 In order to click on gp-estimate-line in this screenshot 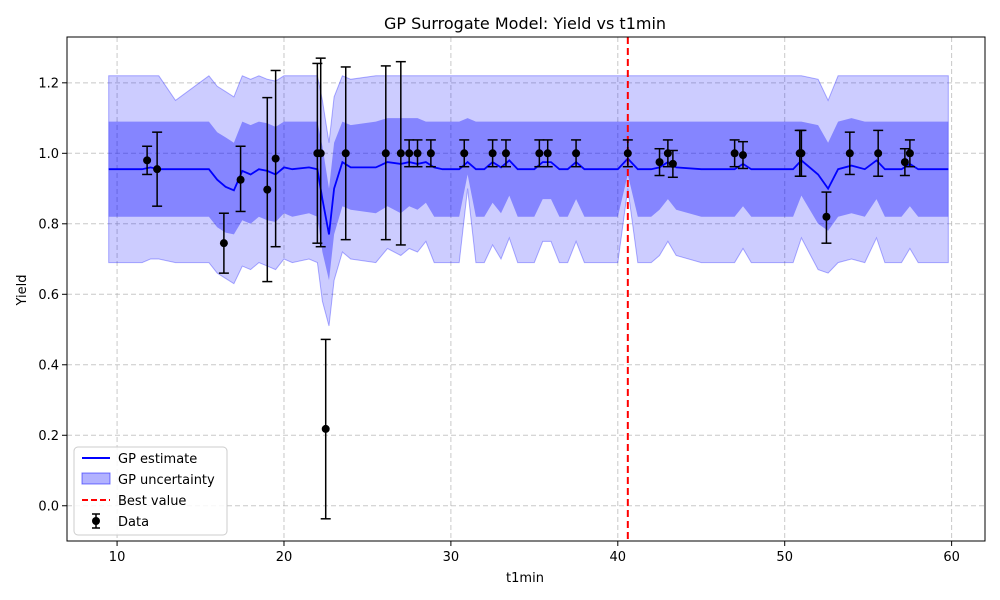, I will do `click(528, 196)`.